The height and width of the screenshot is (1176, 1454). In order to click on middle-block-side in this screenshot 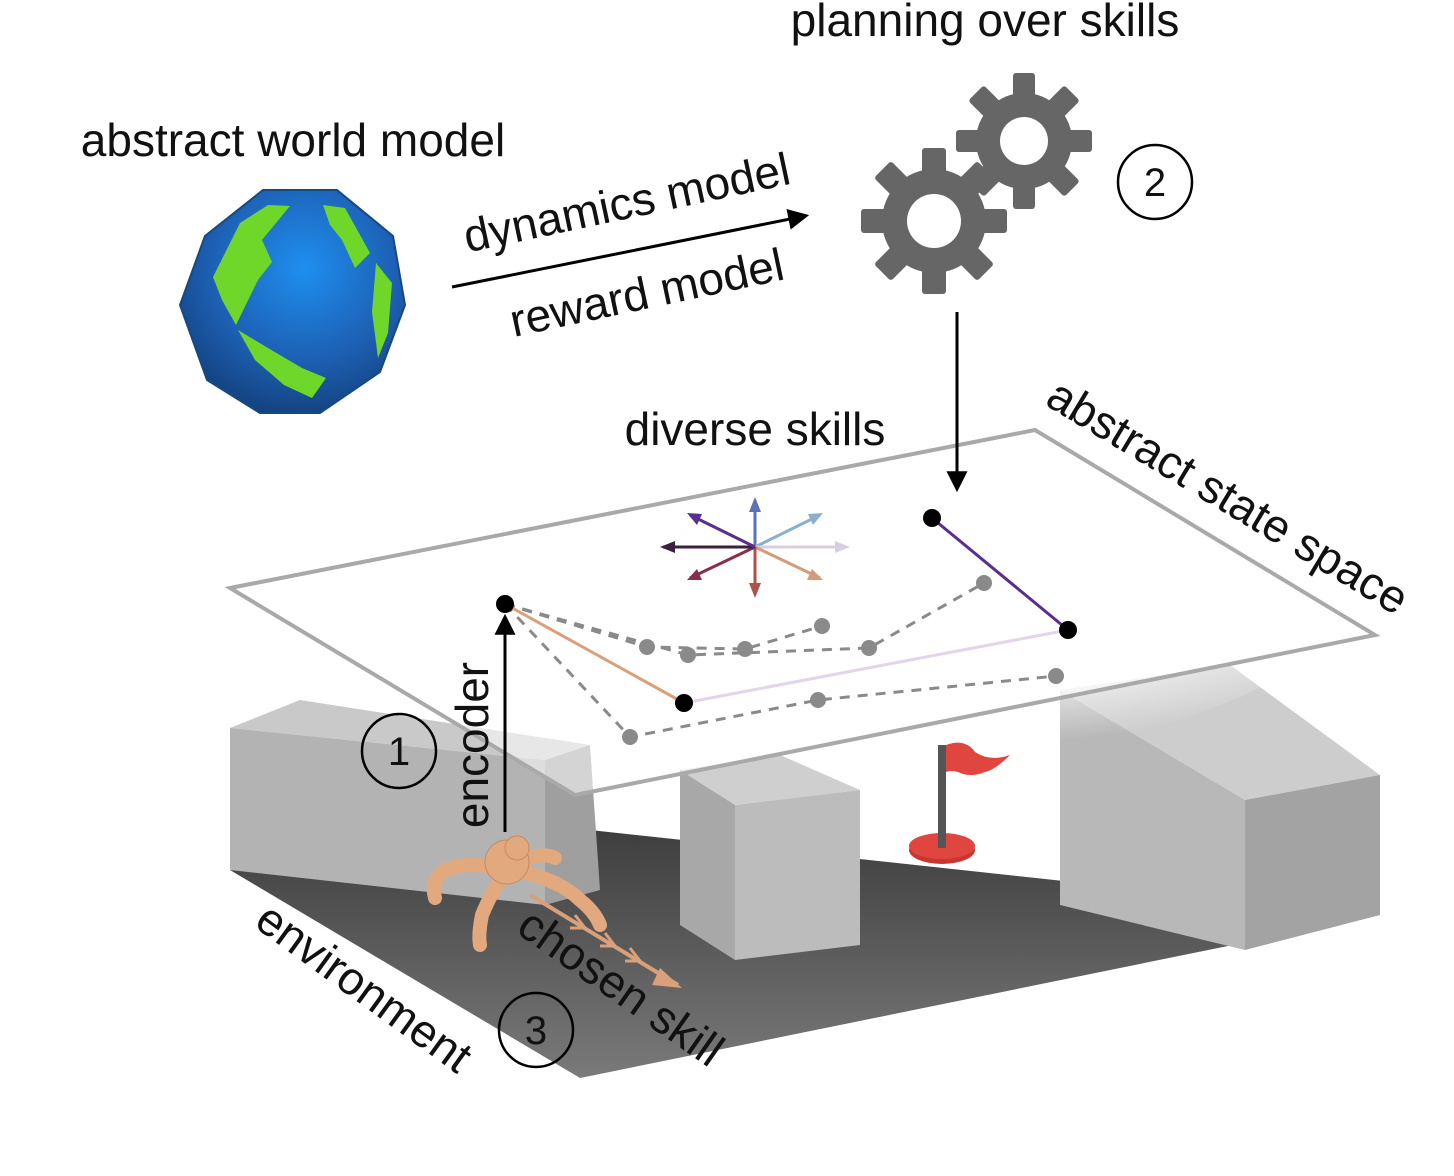, I will do `click(797, 875)`.